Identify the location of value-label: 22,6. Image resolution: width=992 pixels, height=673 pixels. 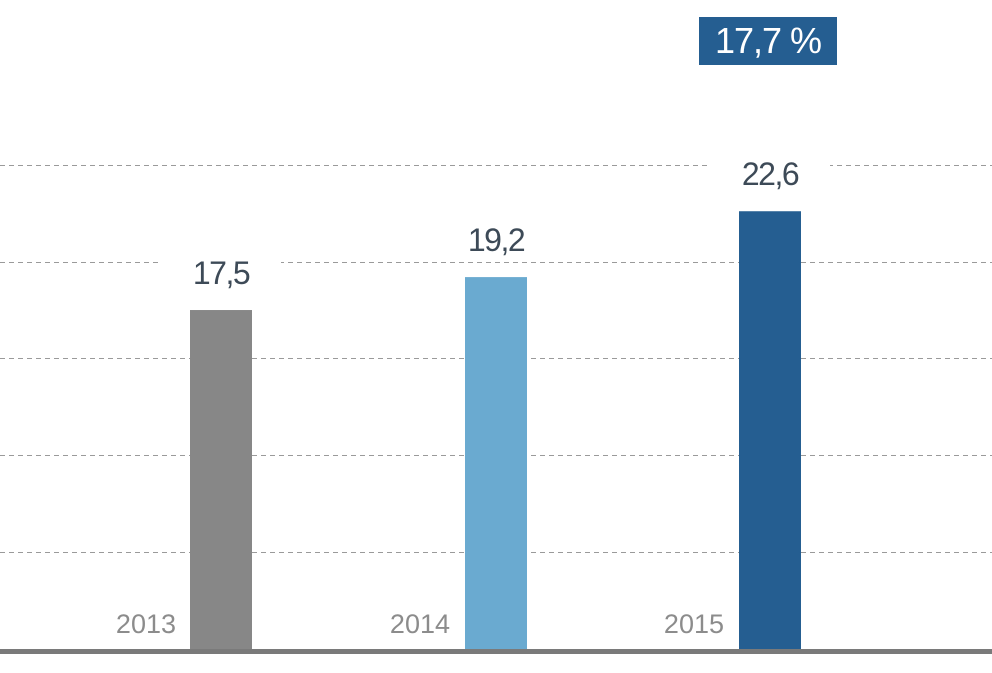
(770, 174).